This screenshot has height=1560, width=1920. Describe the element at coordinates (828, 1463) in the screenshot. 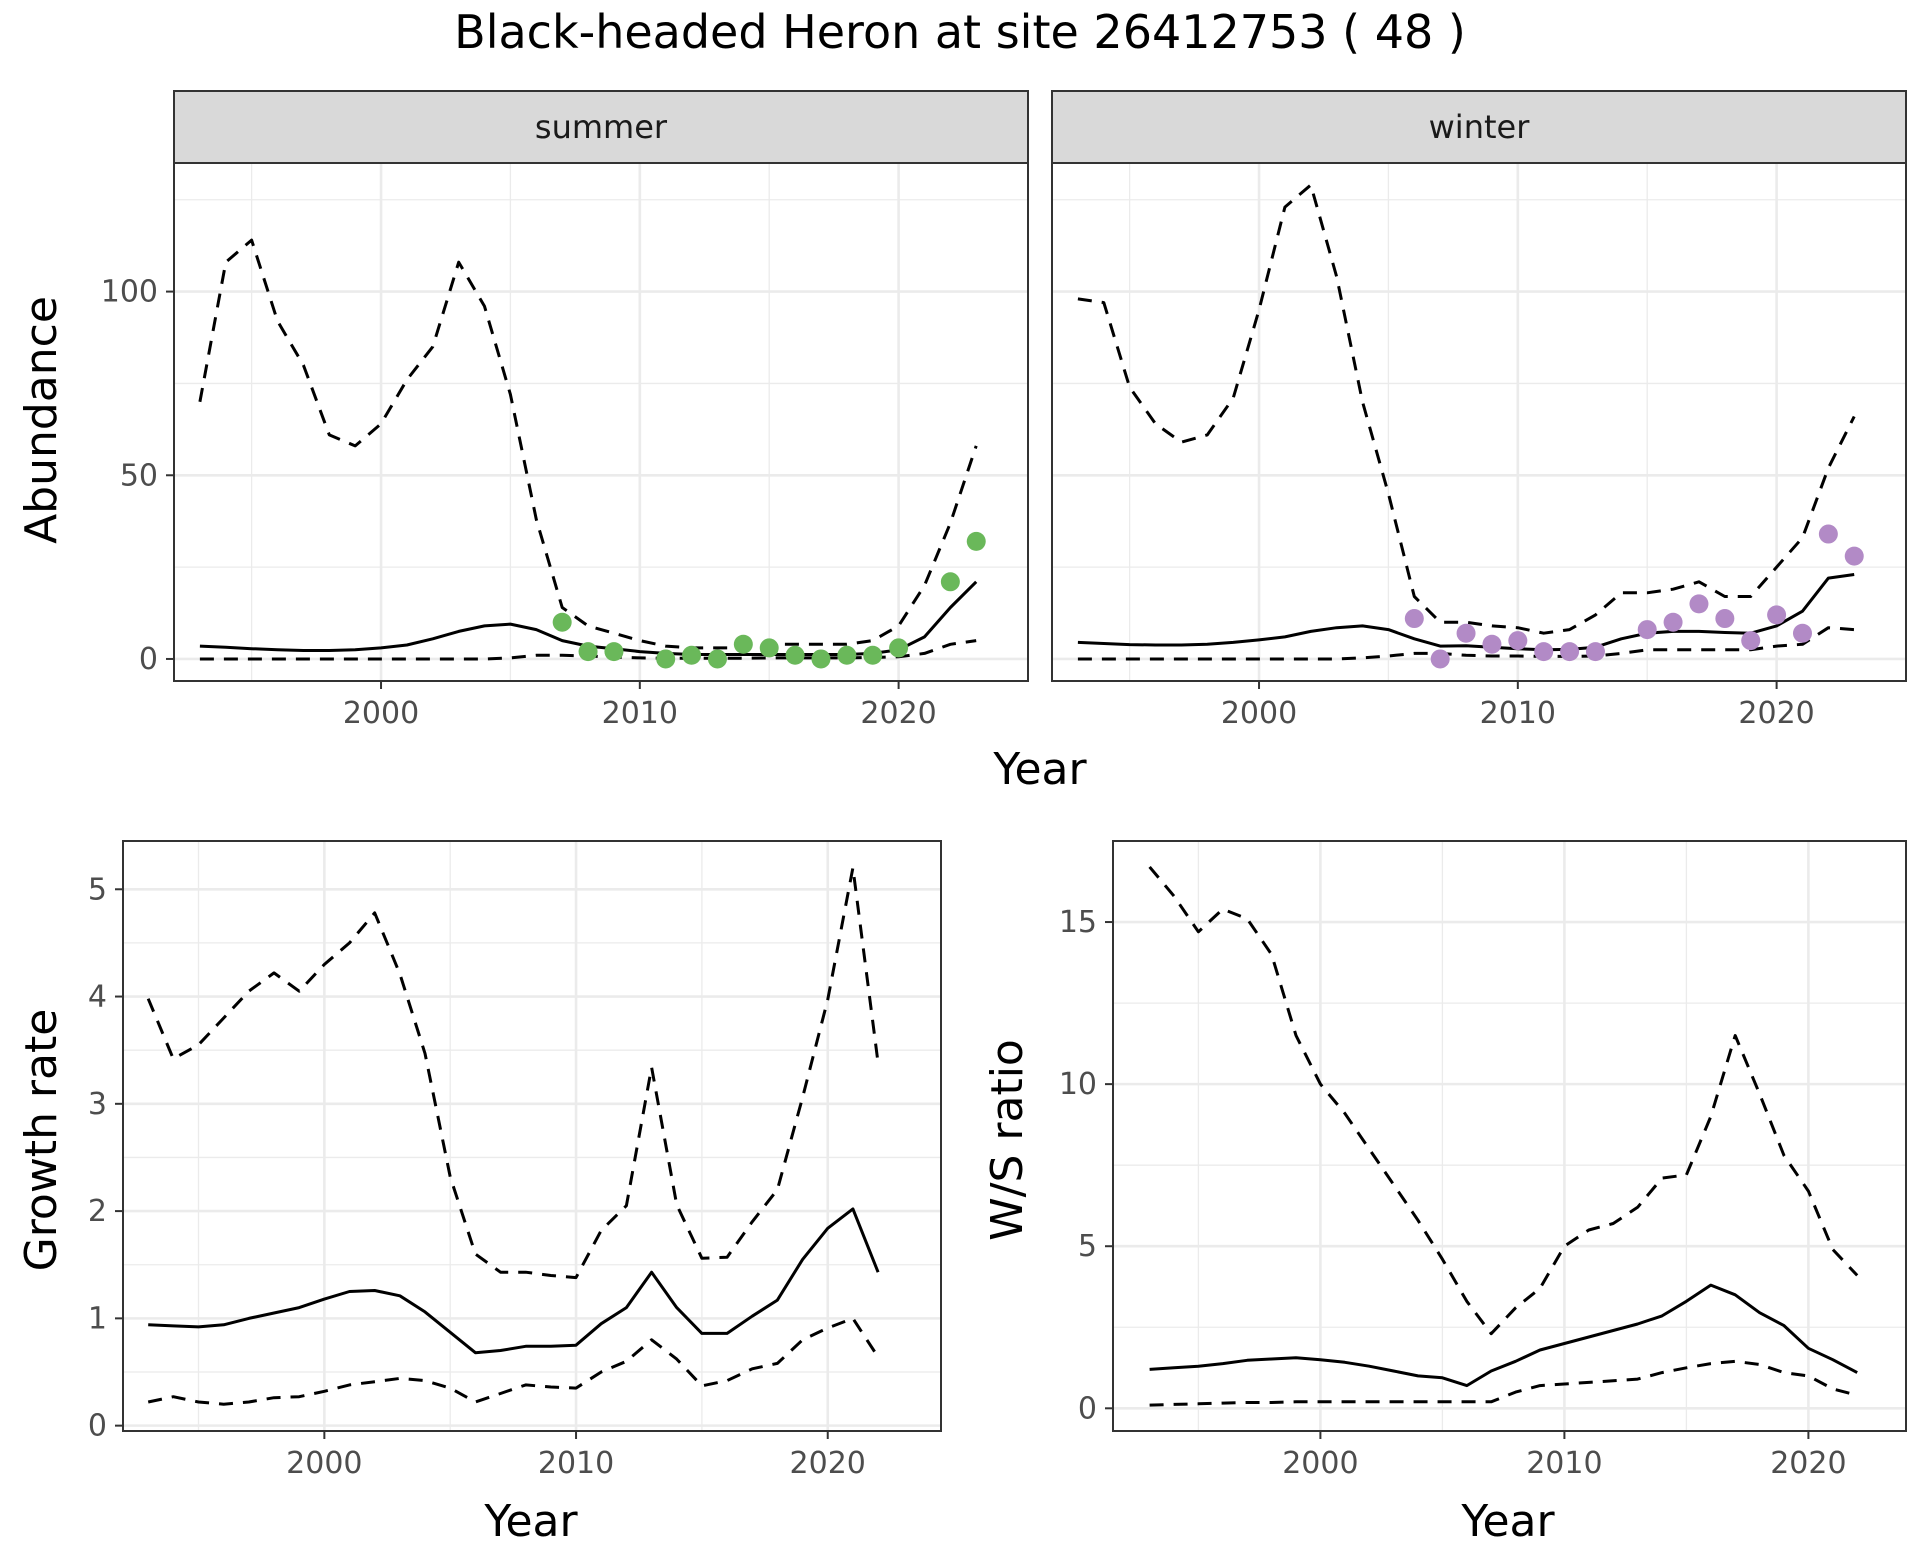

I see `growth-rate-x-tick-label: 2020` at that location.